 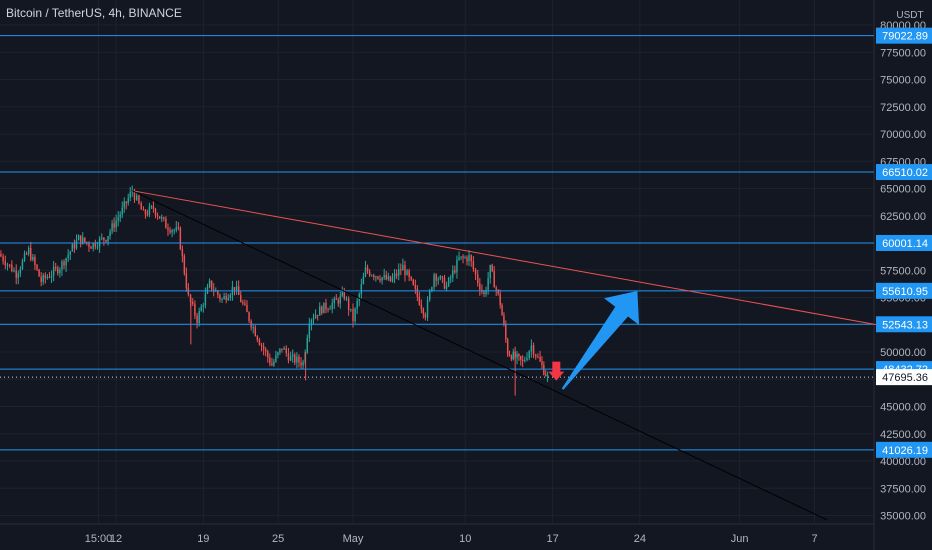 What do you see at coordinates (903, 53) in the screenshot?
I see `price-tick-label: 77500.00` at bounding box center [903, 53].